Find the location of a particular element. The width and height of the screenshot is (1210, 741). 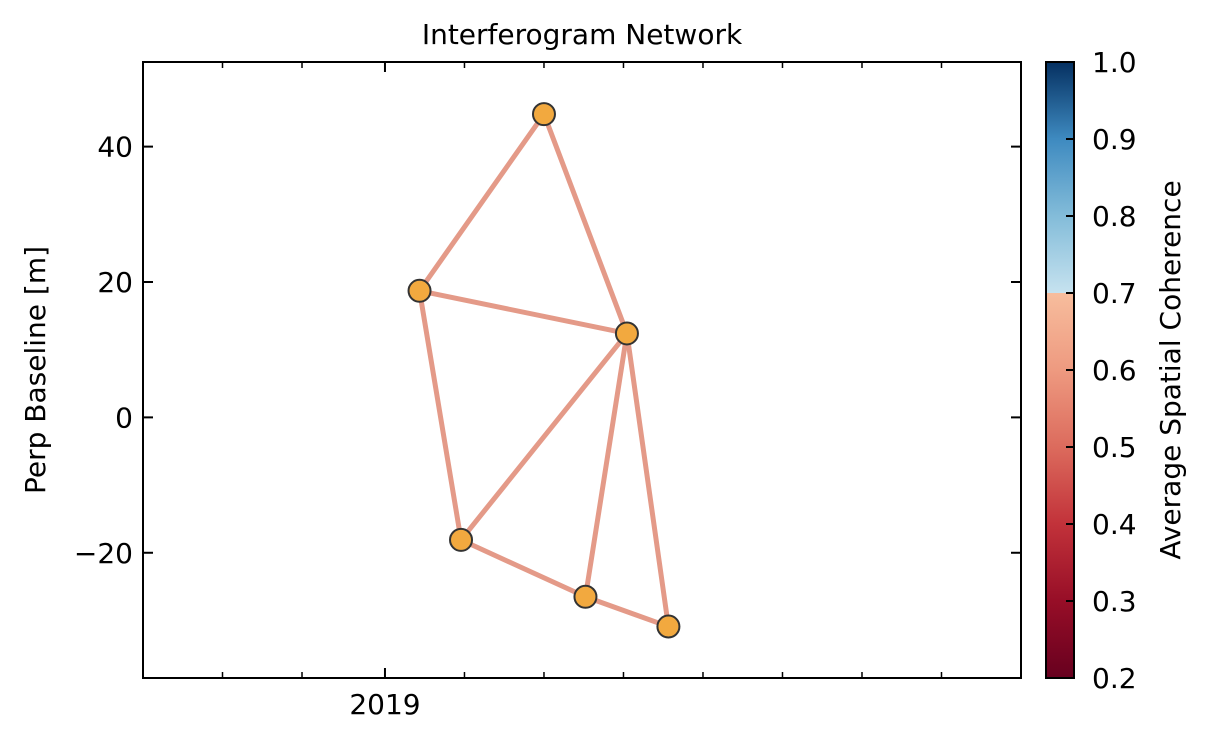

x-tick-label: 2019 is located at coordinates (384, 704).